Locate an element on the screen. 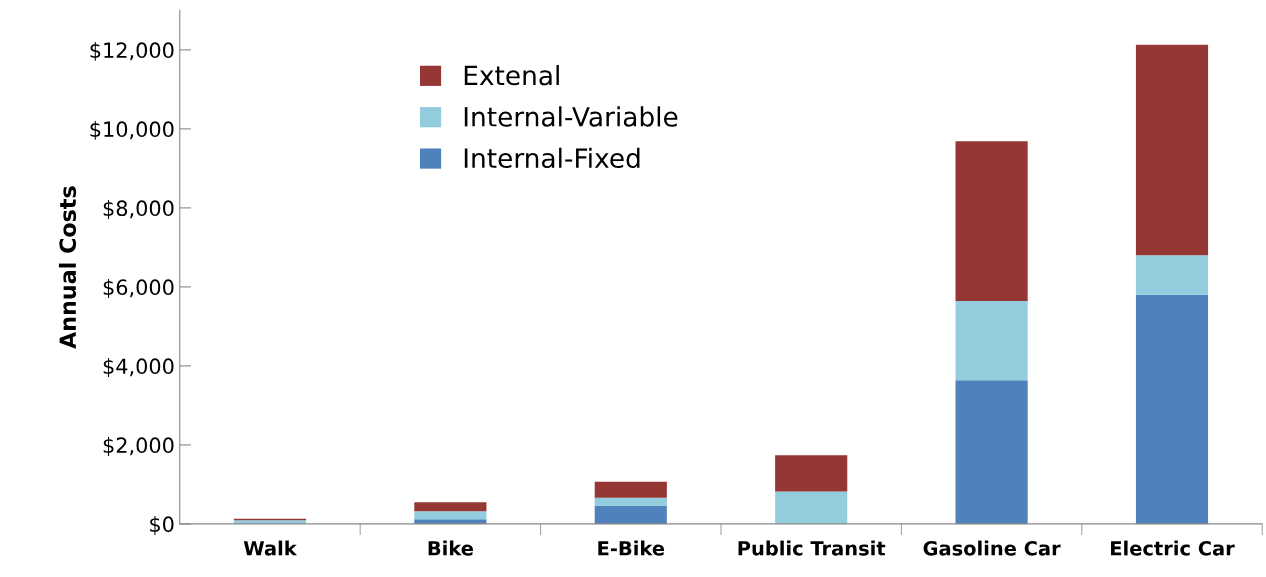  y-tick-label: $10,000 is located at coordinates (132, 130).